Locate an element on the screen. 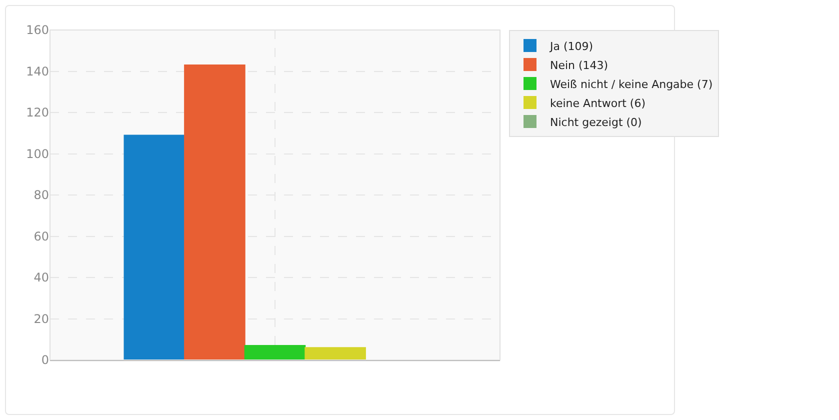 The width and height of the screenshot is (839, 420). y-tick-label: 20 is located at coordinates (41, 319).